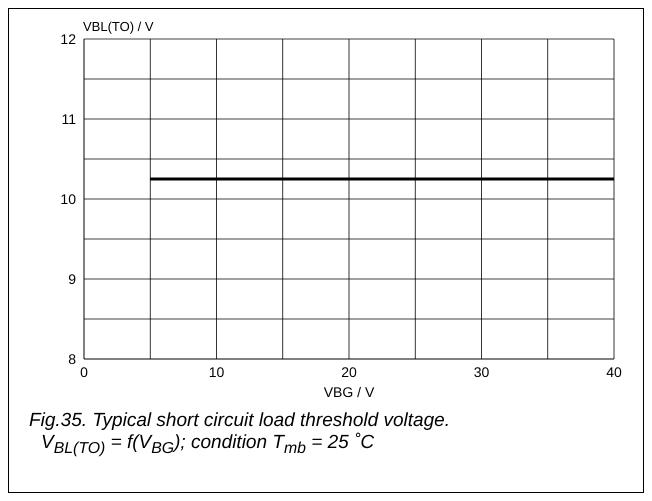 The image size is (652, 501). Describe the element at coordinates (68, 198) in the screenshot. I see `y-tick-label: 10` at that location.